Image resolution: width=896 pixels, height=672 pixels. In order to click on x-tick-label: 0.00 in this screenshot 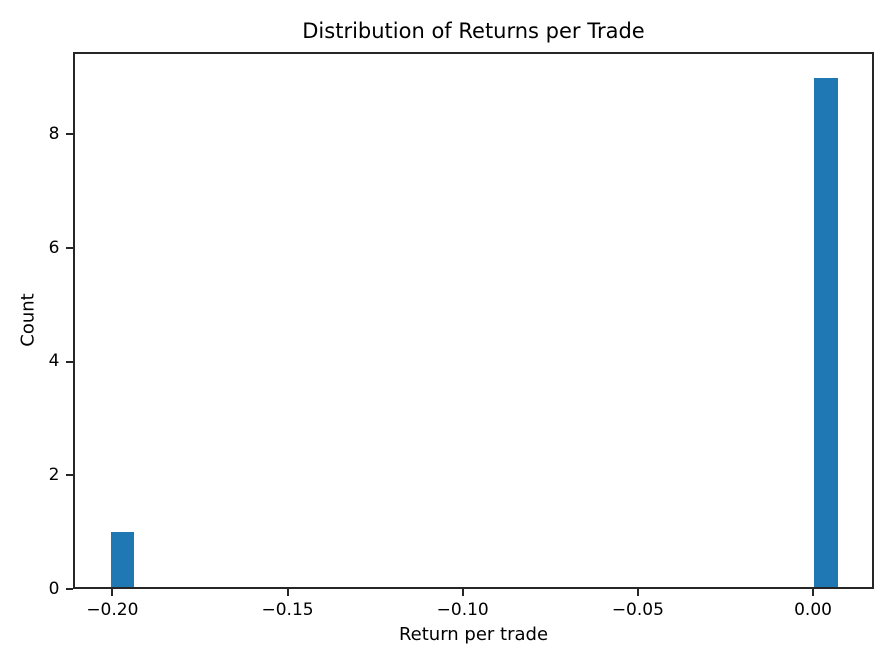, I will do `click(813, 610)`.